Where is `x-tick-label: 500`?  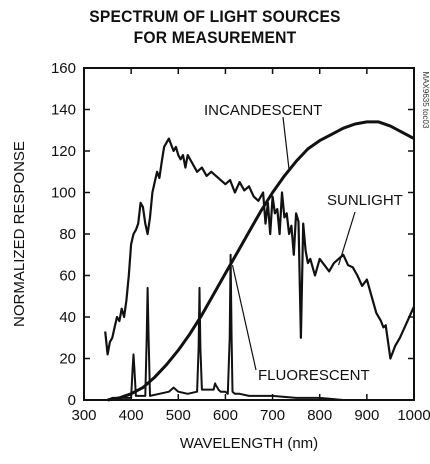
x-tick-label: 500 is located at coordinates (178, 415).